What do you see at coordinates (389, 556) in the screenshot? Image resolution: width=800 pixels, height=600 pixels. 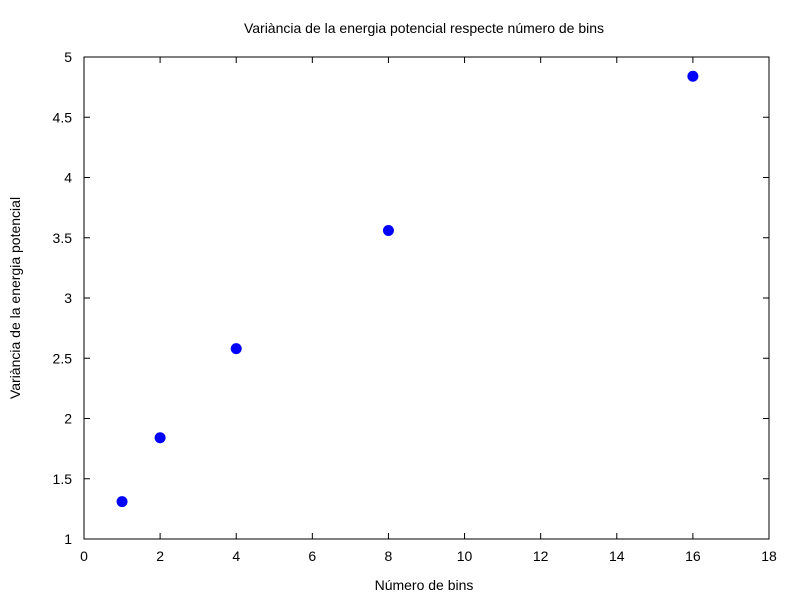 I see `x-tick-label: 8` at bounding box center [389, 556].